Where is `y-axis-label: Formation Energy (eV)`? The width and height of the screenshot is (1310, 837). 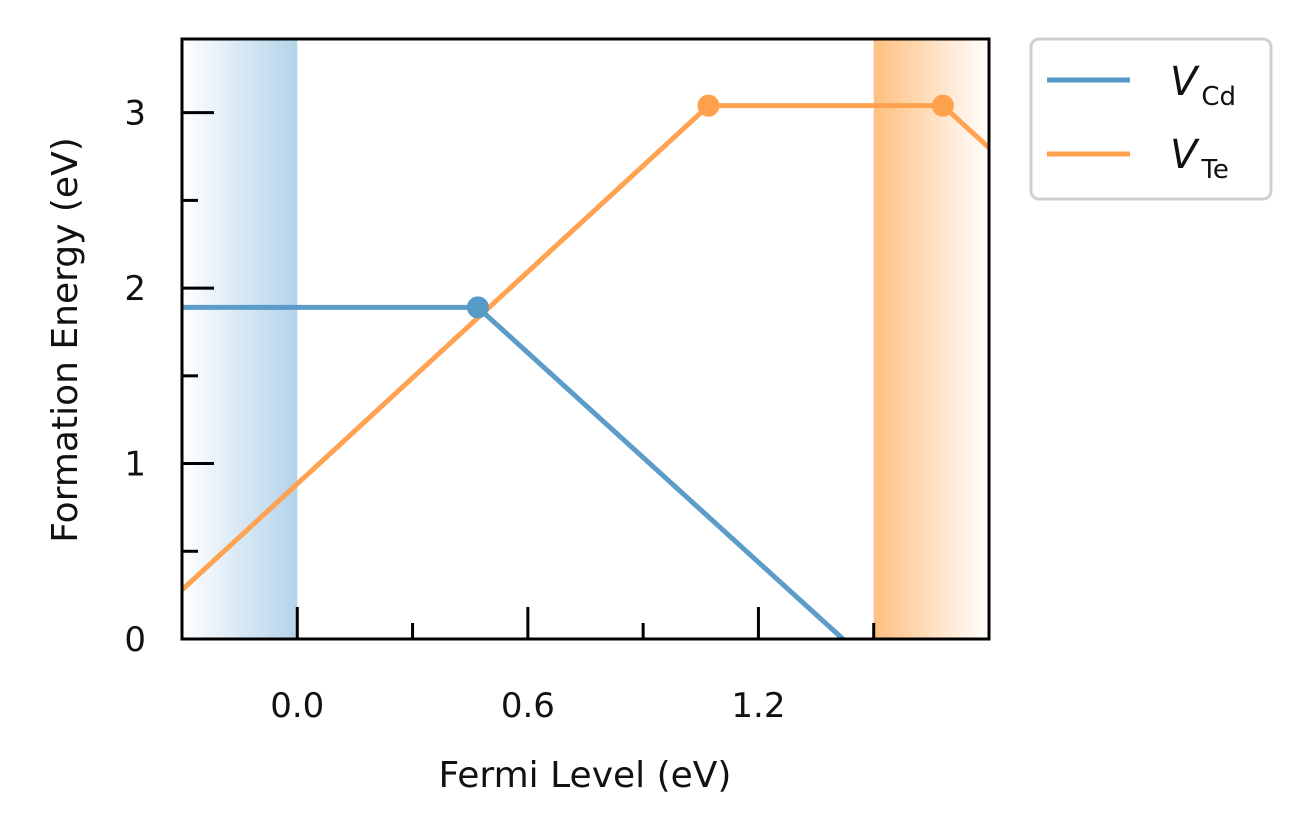 y-axis-label: Formation Energy (eV) is located at coordinates (65, 340).